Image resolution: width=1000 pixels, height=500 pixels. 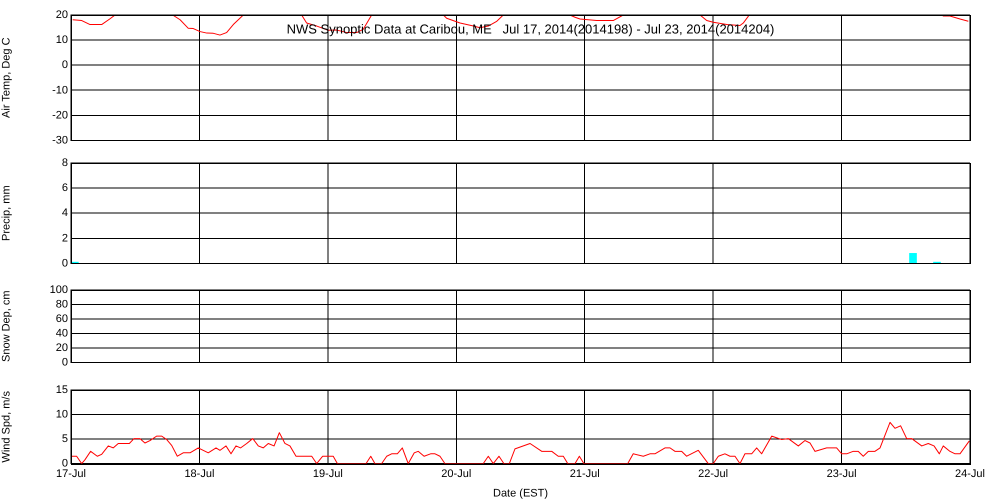 I want to click on x-tick-label: 20-Jul, so click(x=456, y=474).